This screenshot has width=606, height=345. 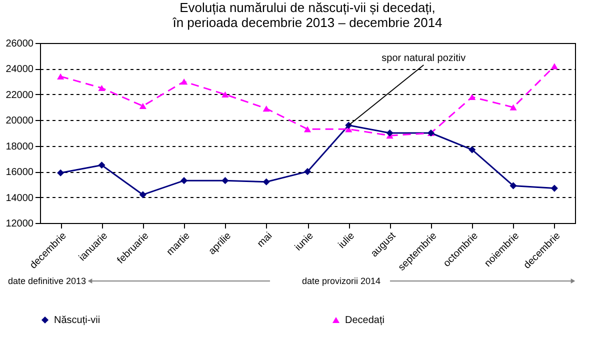 What do you see at coordinates (20, 70) in the screenshot?
I see `y-tick-label: 24000` at bounding box center [20, 70].